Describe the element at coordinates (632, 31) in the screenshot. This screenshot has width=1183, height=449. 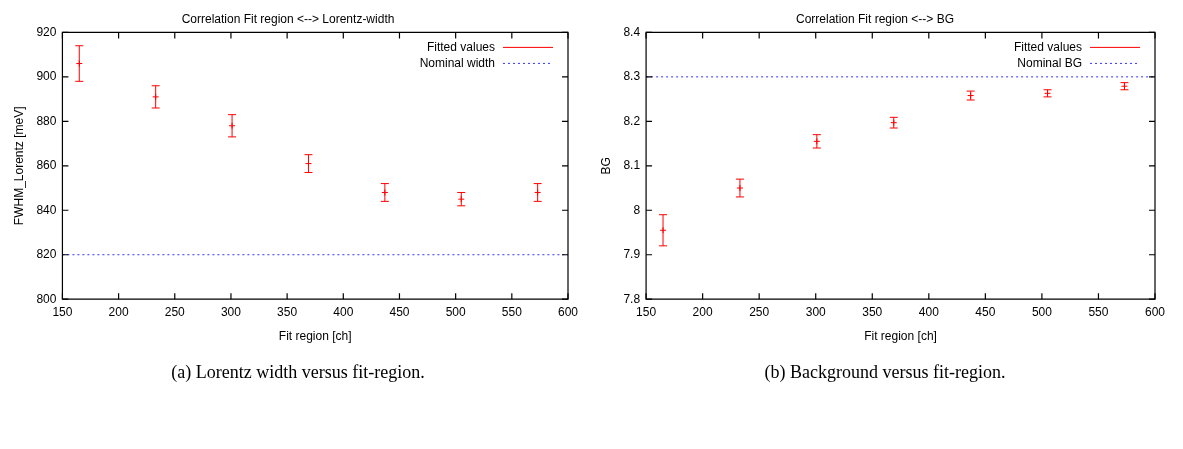
I see `y-tick-label: 8.4` at that location.